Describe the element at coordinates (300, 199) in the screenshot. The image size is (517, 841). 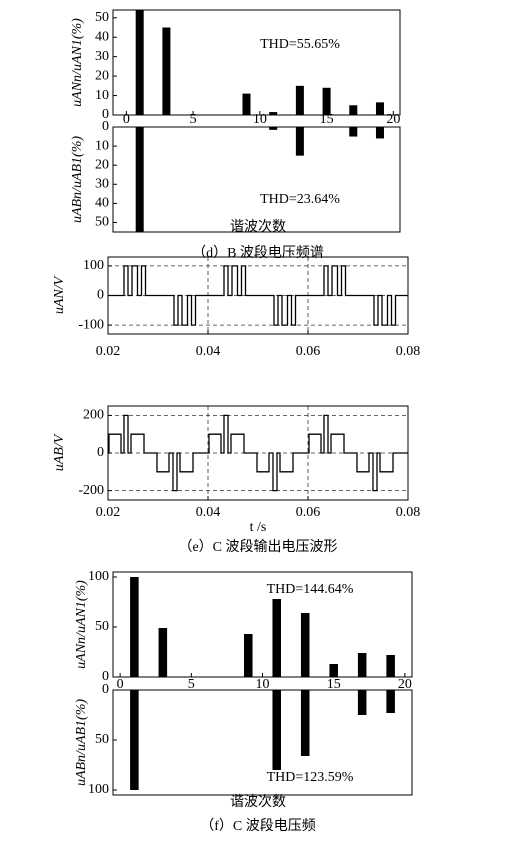
I see `annotation: THD=23.64%` at that location.